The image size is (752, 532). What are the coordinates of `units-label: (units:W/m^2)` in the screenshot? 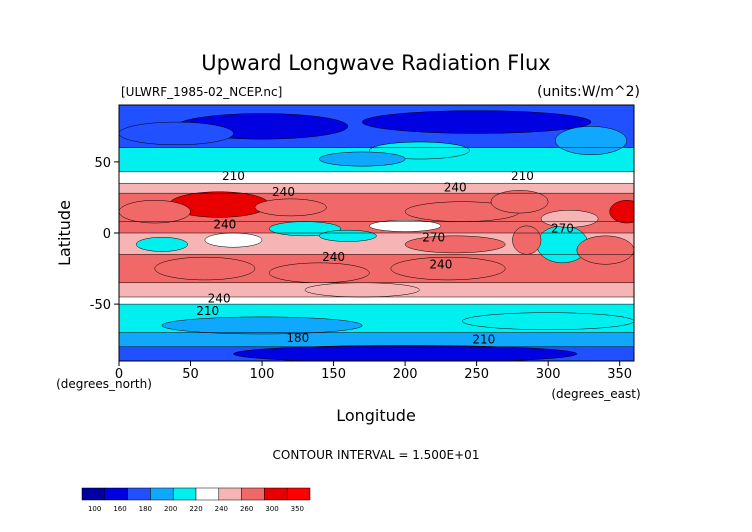 It's located at (588, 92).